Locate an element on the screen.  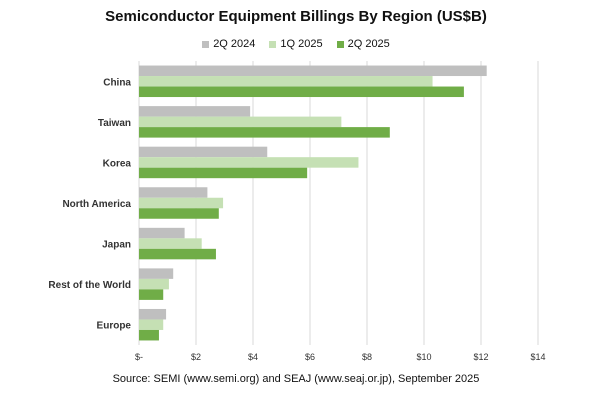
category-label: Europe is located at coordinates (114, 326).